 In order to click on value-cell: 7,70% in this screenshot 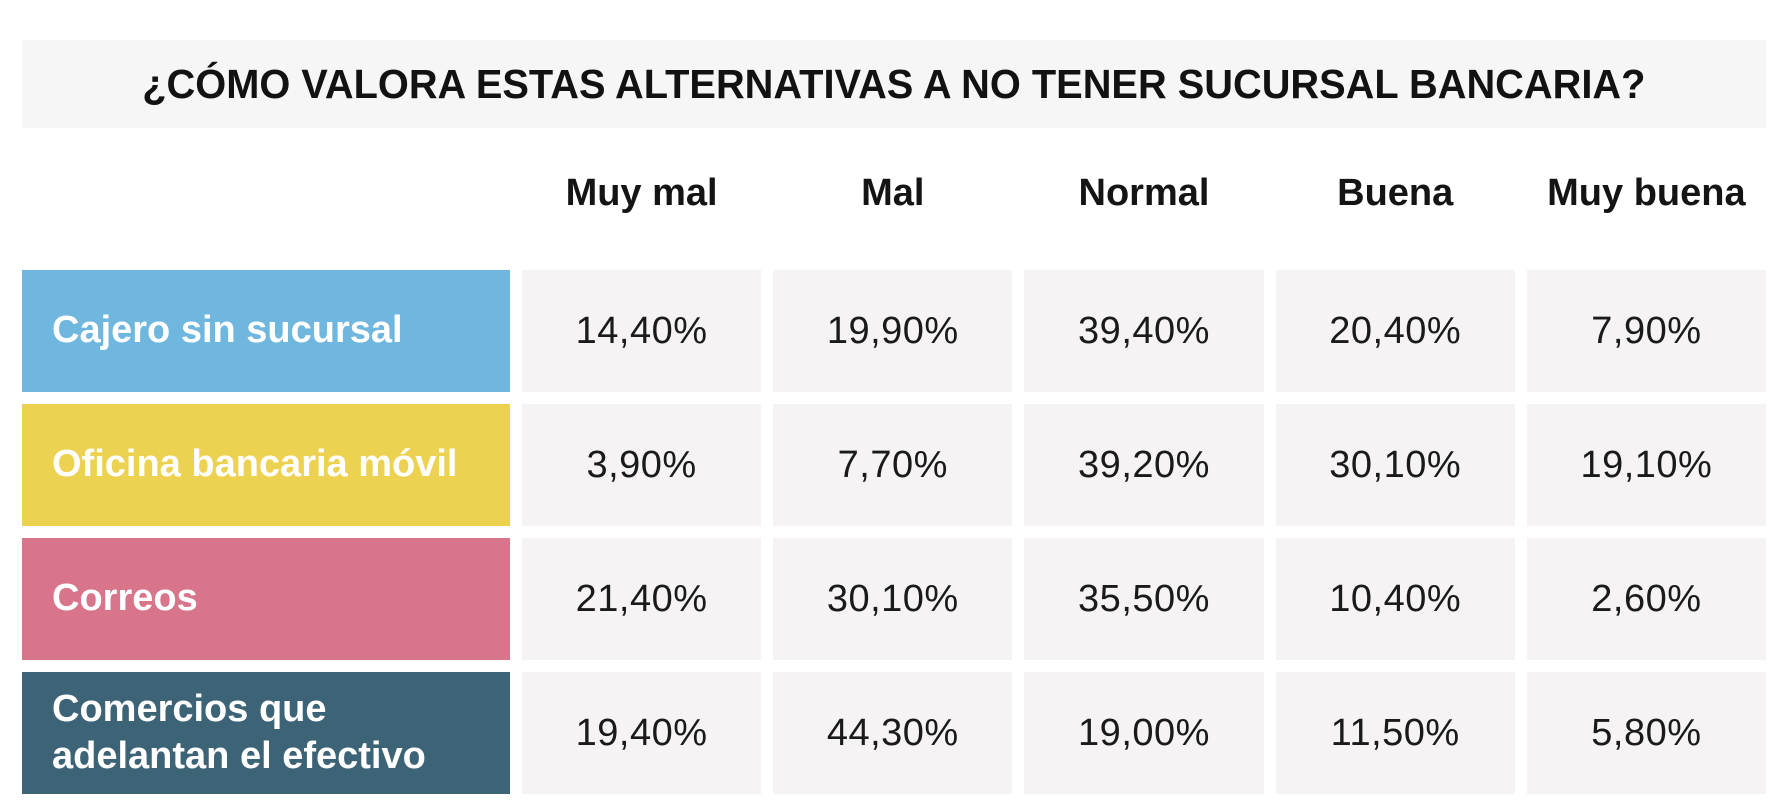, I will do `click(893, 465)`.